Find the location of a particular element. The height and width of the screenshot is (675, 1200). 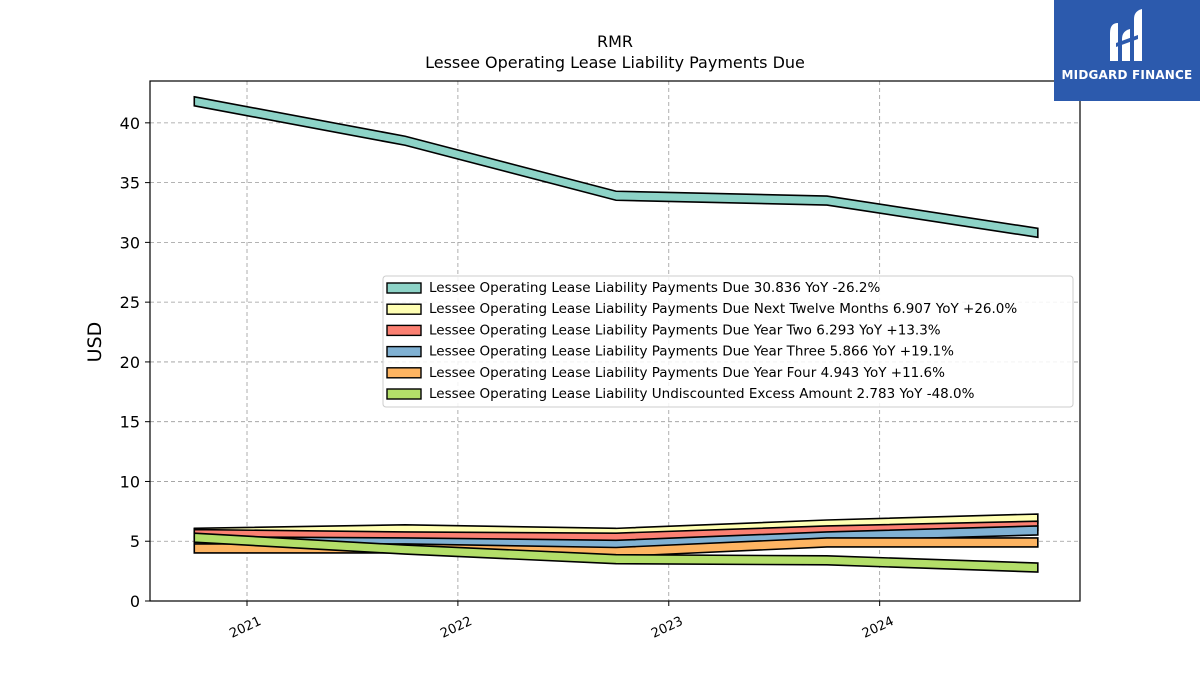

y-tick-label: 0 is located at coordinates (135, 601).